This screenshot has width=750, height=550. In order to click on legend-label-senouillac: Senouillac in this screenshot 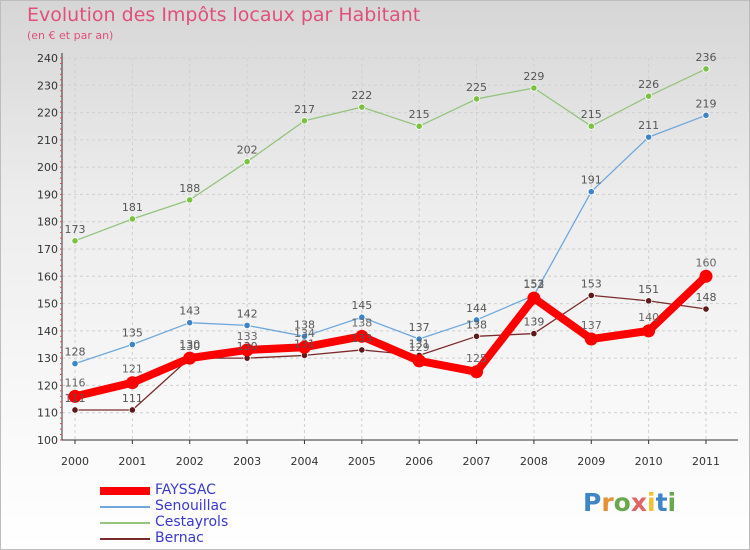, I will do `click(191, 506)`.